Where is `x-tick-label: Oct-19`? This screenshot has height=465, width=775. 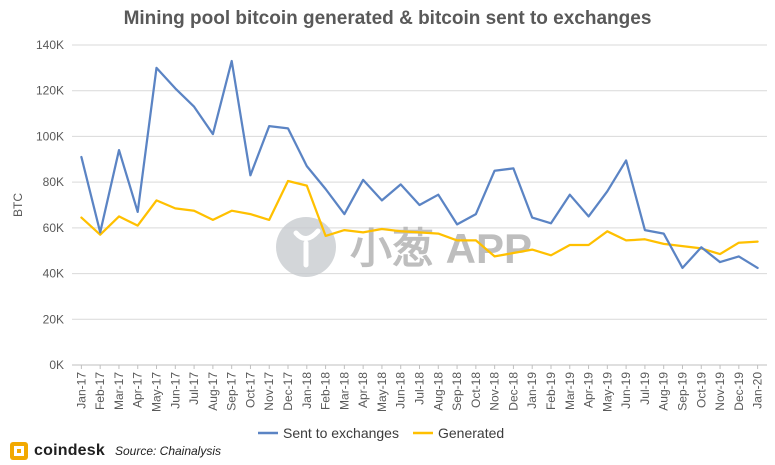 x-tick-label: Oct-19 is located at coordinates (701, 390).